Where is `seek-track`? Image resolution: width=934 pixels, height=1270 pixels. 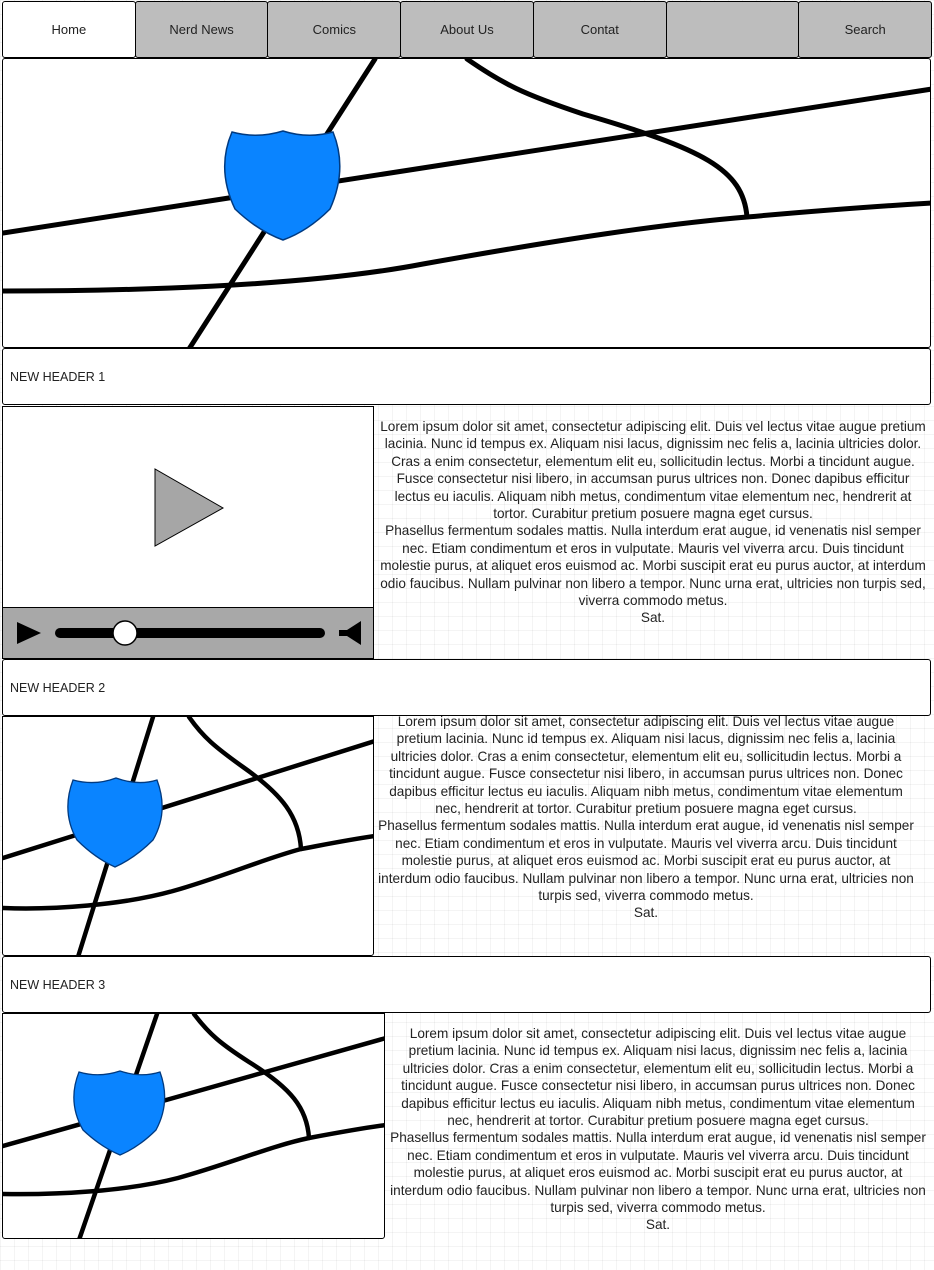 seek-track is located at coordinates (190, 633).